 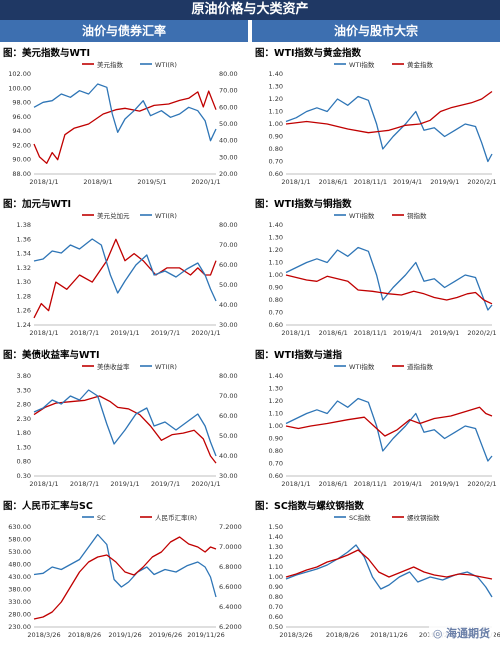 What do you see at coordinates (110, 64) in the screenshot?
I see `legend-label: 美元指数` at bounding box center [110, 64].